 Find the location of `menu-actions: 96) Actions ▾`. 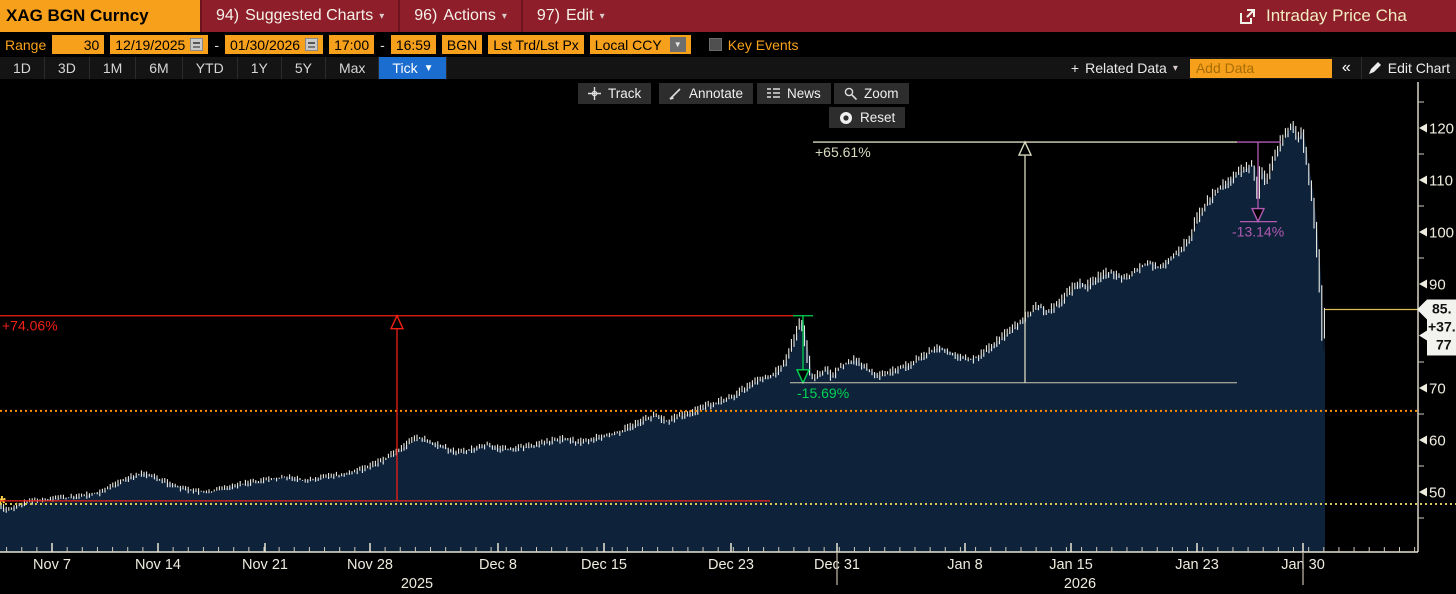

menu-actions: 96) Actions ▾ is located at coordinates (459, 16).